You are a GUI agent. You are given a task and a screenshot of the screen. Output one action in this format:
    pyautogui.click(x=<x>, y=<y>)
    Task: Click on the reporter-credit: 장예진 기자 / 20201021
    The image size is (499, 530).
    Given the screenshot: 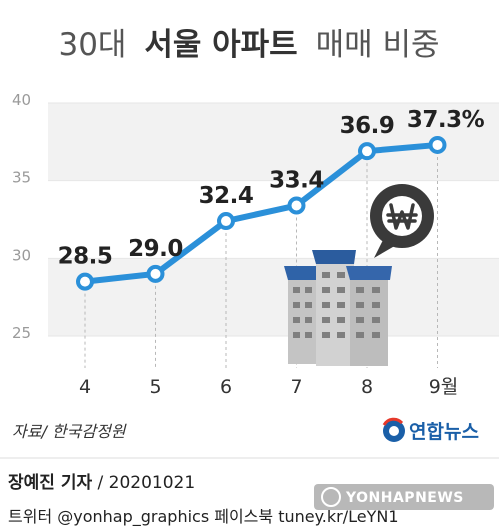 What is the action you would take?
    pyautogui.click(x=101, y=483)
    